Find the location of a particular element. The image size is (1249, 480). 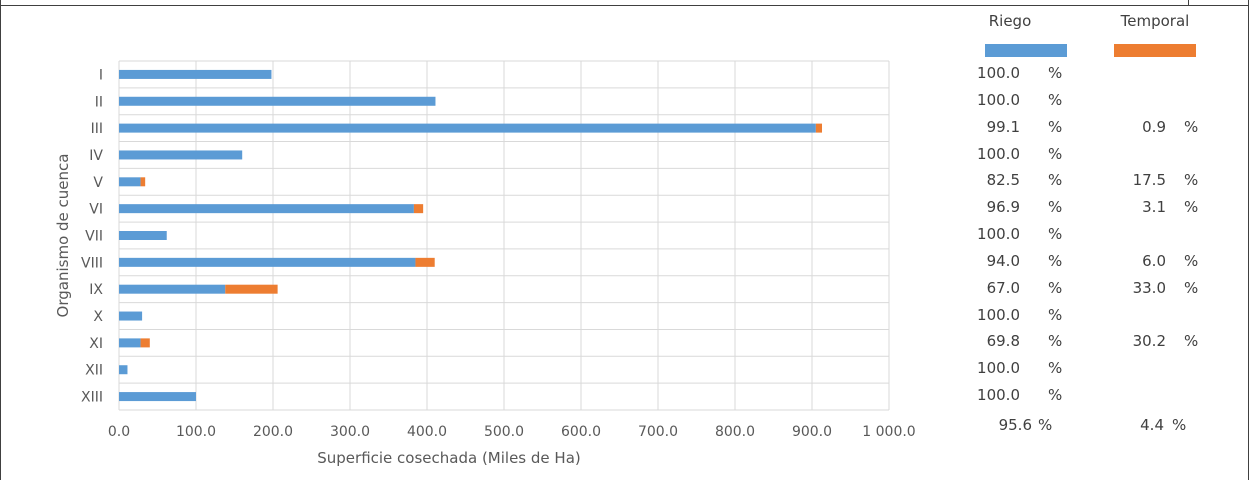

temporal-percent: 33.0 is located at coordinates (1149, 287).